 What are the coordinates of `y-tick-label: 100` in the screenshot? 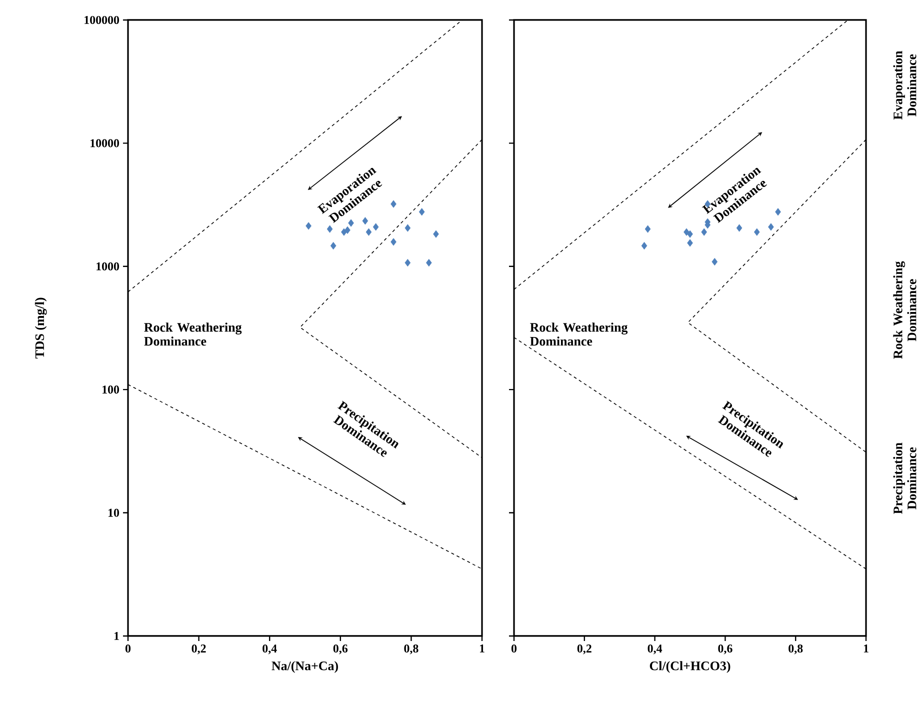 It's located at (111, 390).